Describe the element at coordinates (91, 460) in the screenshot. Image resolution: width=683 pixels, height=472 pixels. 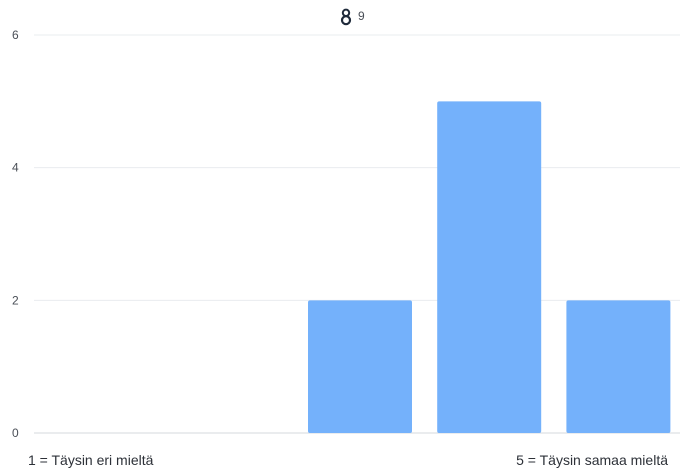
I see `scale-min-label: 1 = Täysin eri mieltä` at that location.